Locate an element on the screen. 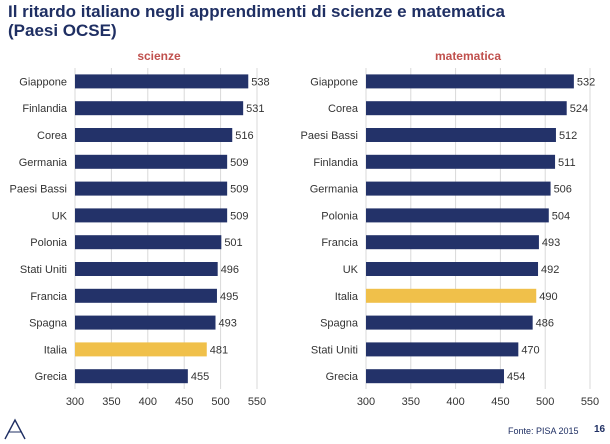  page-number: 16 is located at coordinates (600, 429).